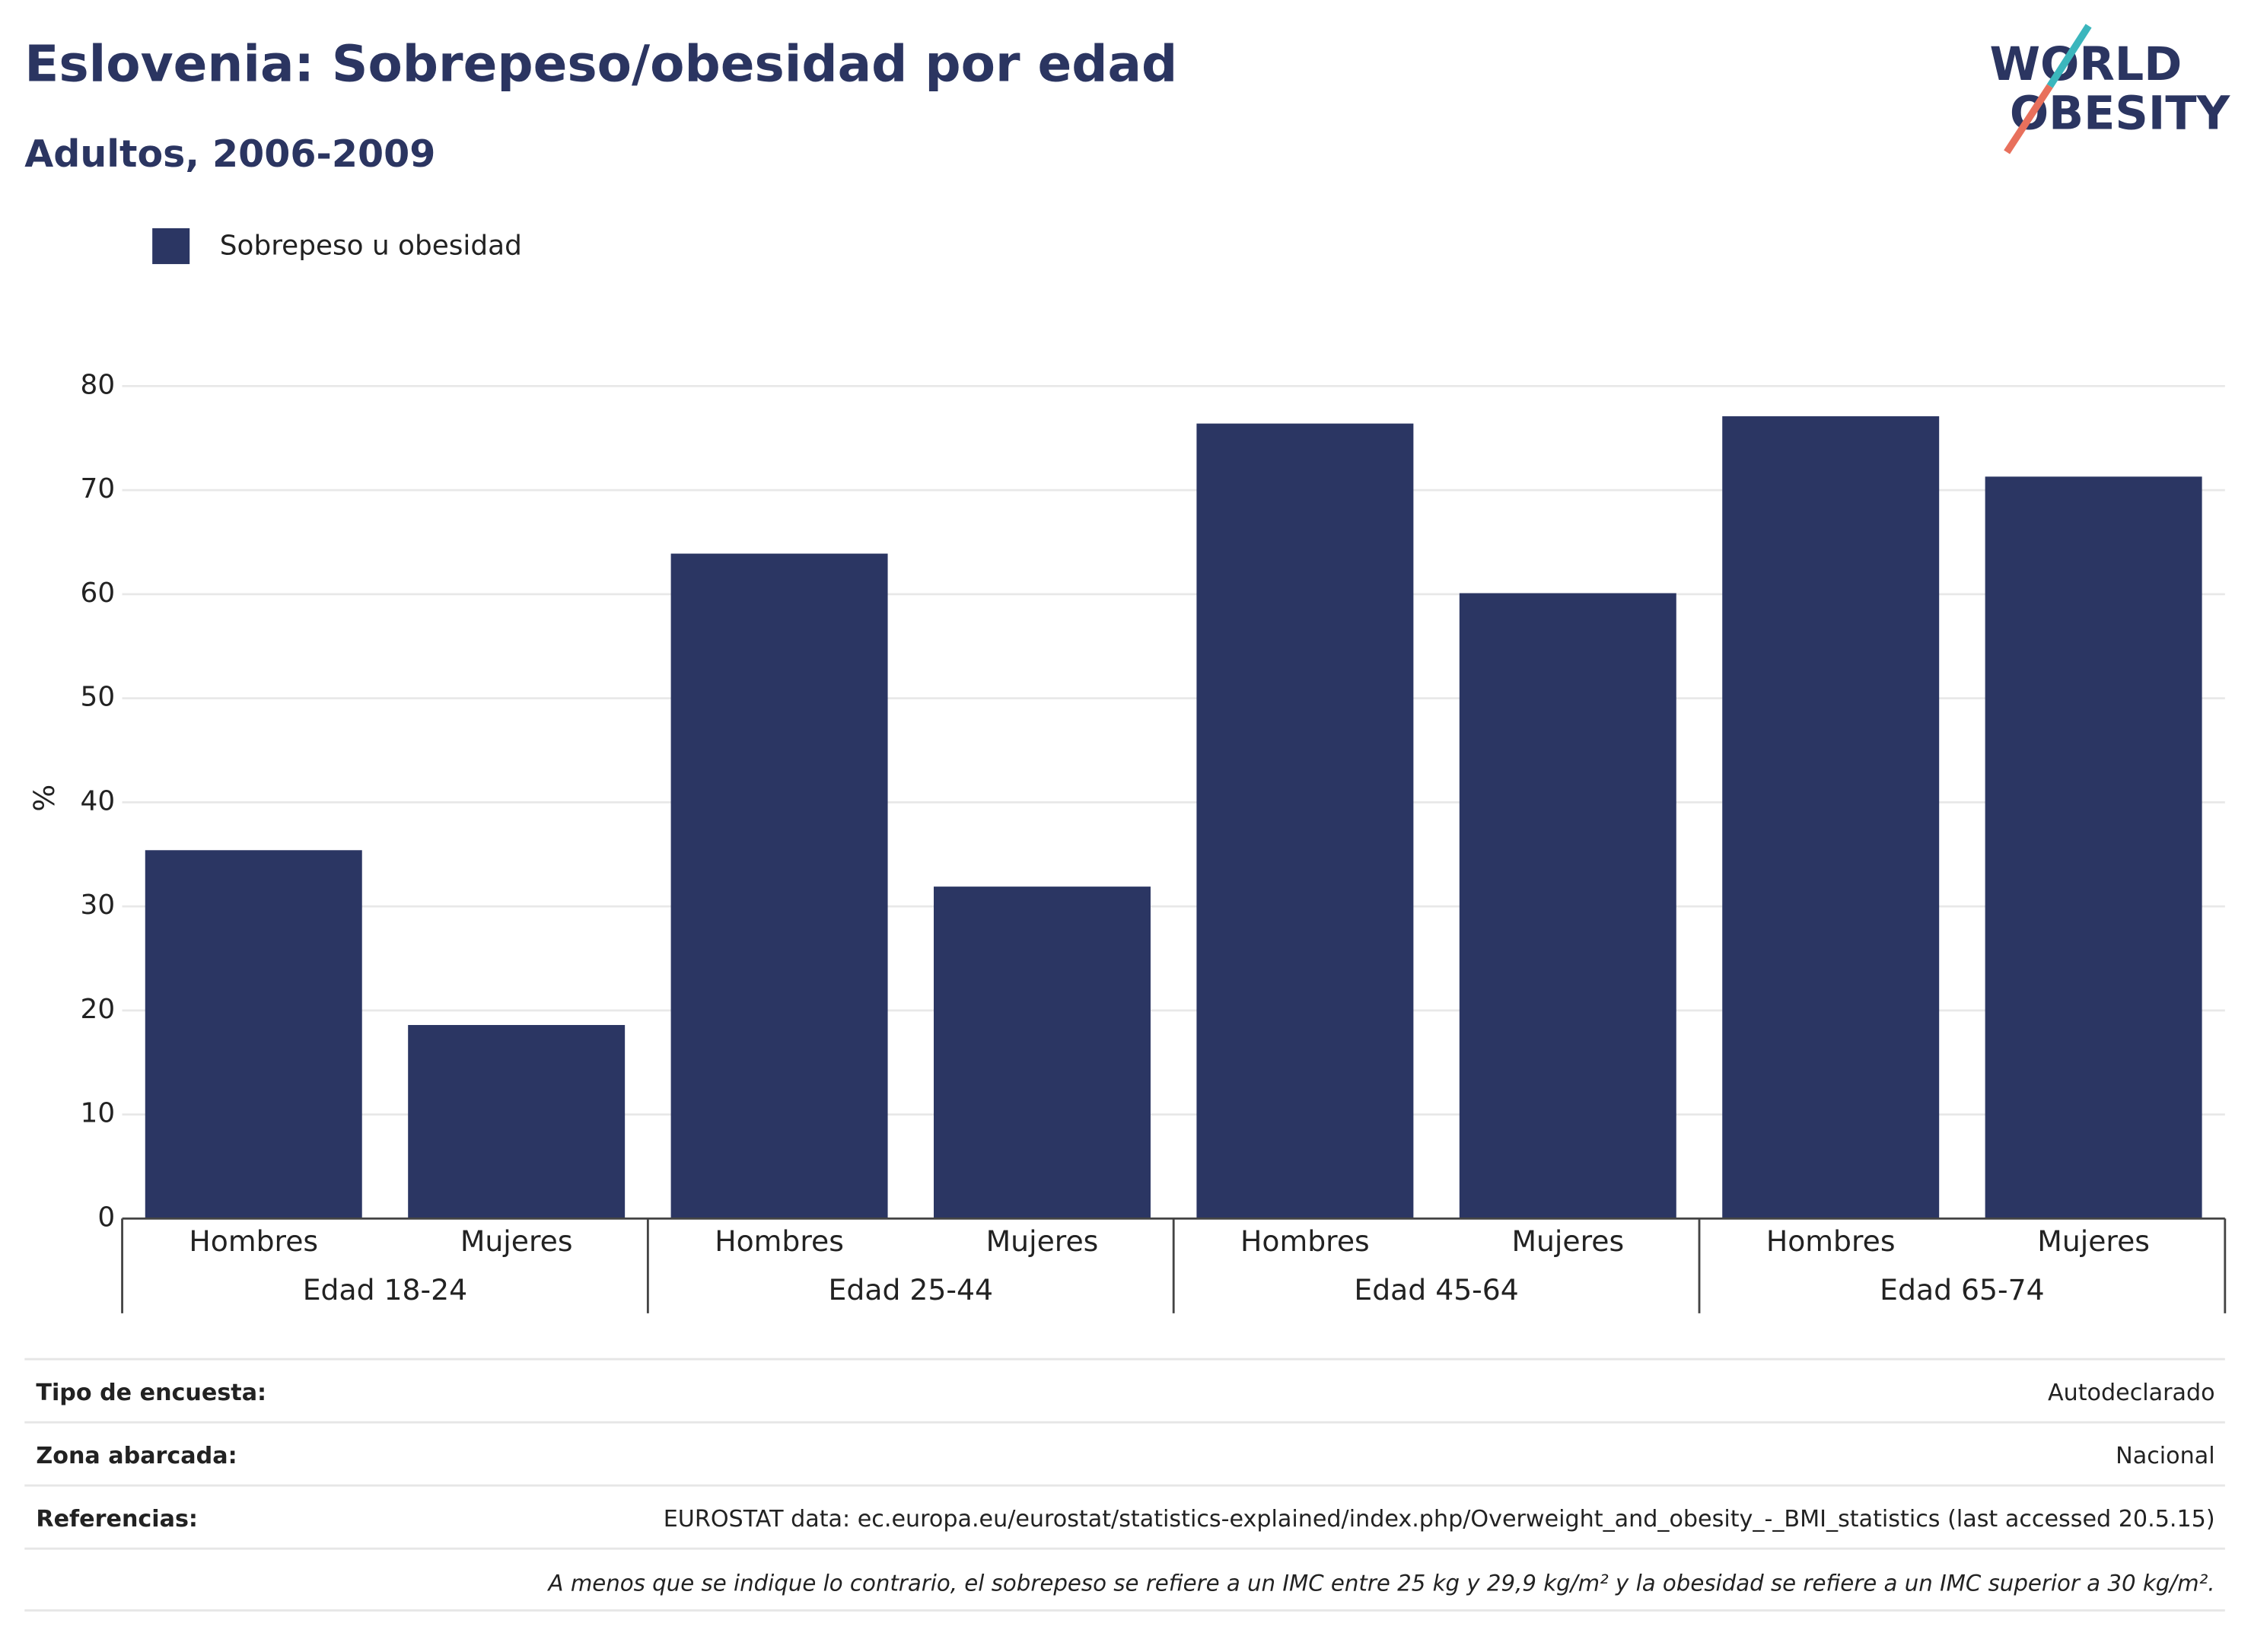  What do you see at coordinates (98, 697) in the screenshot?
I see `y-tick-label: 50` at bounding box center [98, 697].